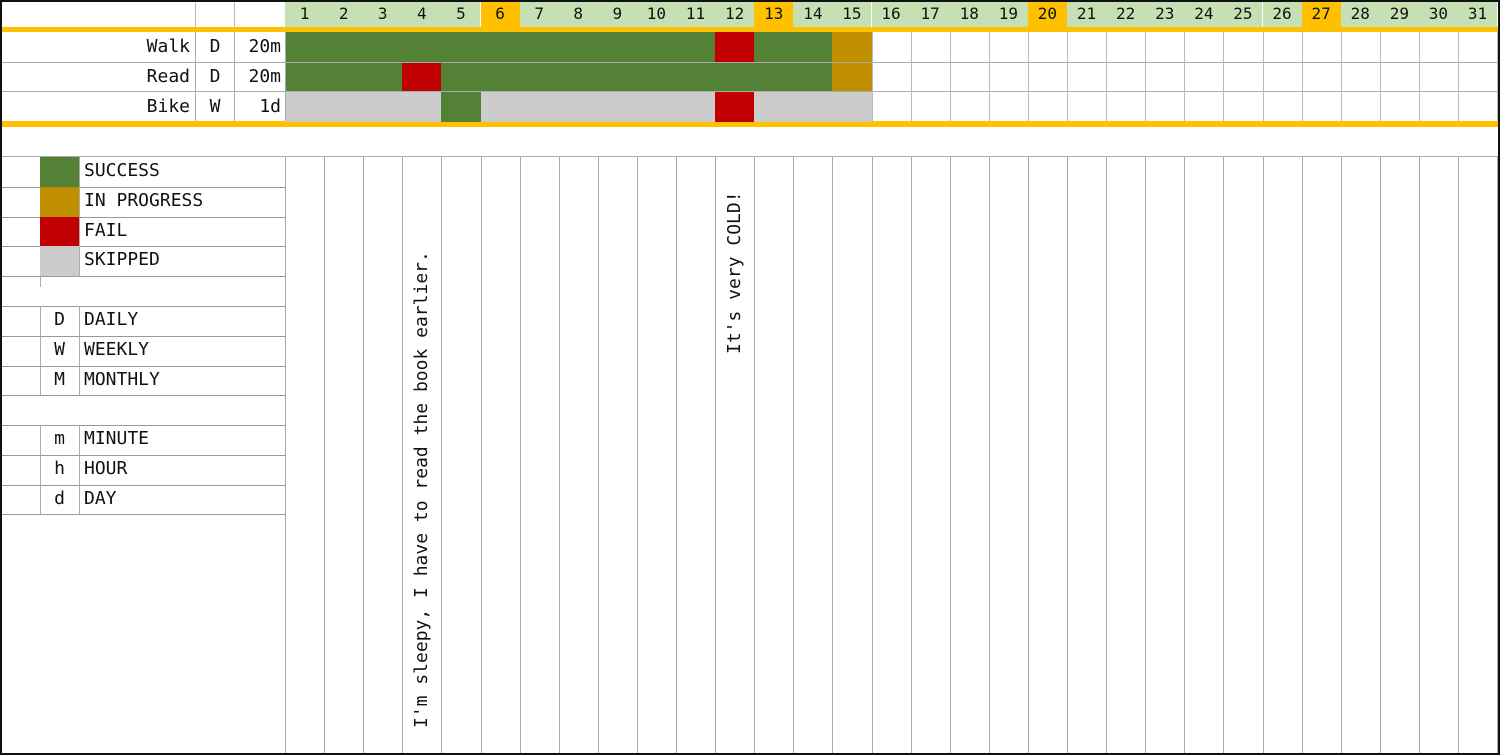  What do you see at coordinates (168, 76) in the screenshot?
I see `habit-name: Read` at bounding box center [168, 76].